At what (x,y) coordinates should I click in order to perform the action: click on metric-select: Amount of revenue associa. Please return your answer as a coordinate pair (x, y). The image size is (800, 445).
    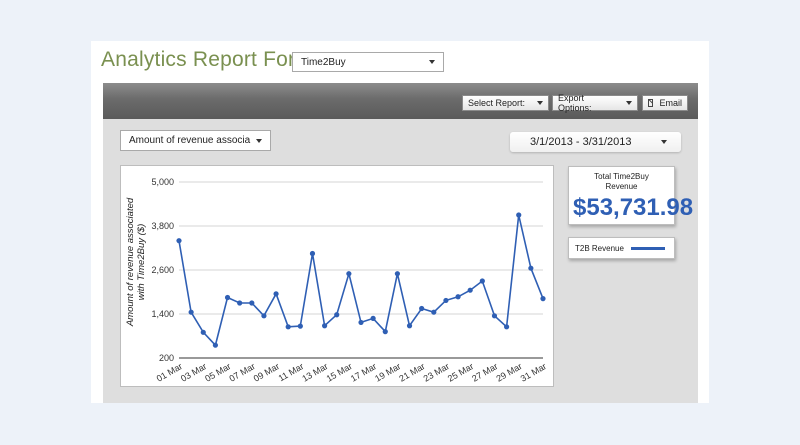
    Looking at the image, I should click on (195, 140).